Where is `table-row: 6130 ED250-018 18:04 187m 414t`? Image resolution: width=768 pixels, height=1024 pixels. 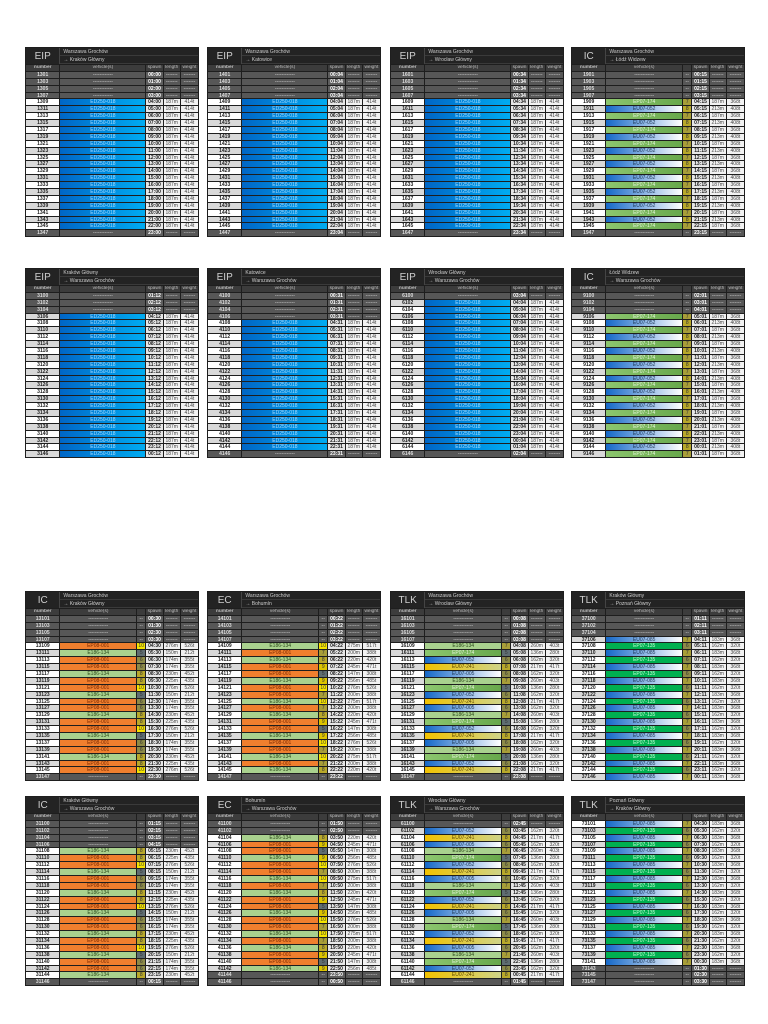
table-row: 6130 ED250-018 18:04 187m 414t is located at coordinates (477, 399).